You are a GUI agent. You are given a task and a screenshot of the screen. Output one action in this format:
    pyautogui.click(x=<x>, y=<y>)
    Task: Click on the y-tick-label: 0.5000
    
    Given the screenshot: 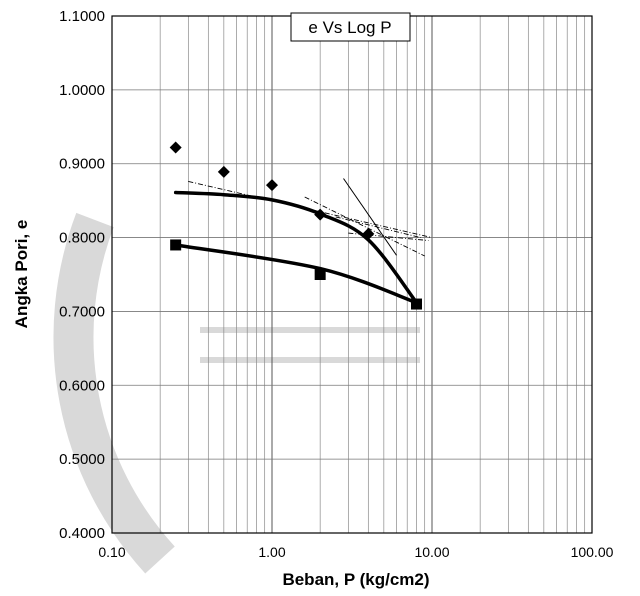 What is the action you would take?
    pyautogui.click(x=82, y=459)
    